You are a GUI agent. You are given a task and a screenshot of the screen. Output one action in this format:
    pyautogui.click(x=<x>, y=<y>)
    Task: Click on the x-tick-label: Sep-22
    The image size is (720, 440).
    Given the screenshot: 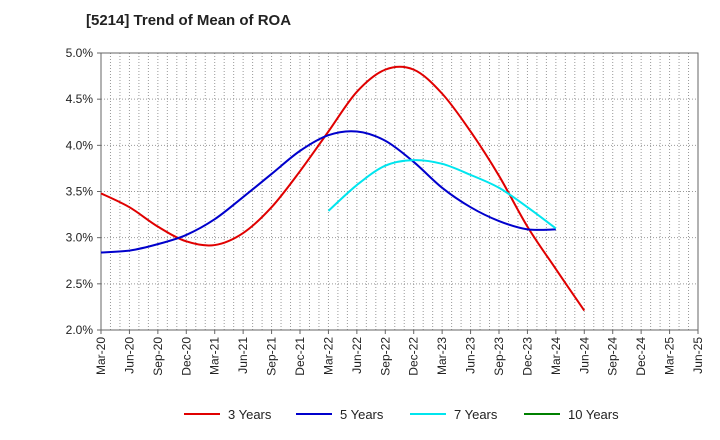 What is the action you would take?
    pyautogui.click(x=385, y=356)
    